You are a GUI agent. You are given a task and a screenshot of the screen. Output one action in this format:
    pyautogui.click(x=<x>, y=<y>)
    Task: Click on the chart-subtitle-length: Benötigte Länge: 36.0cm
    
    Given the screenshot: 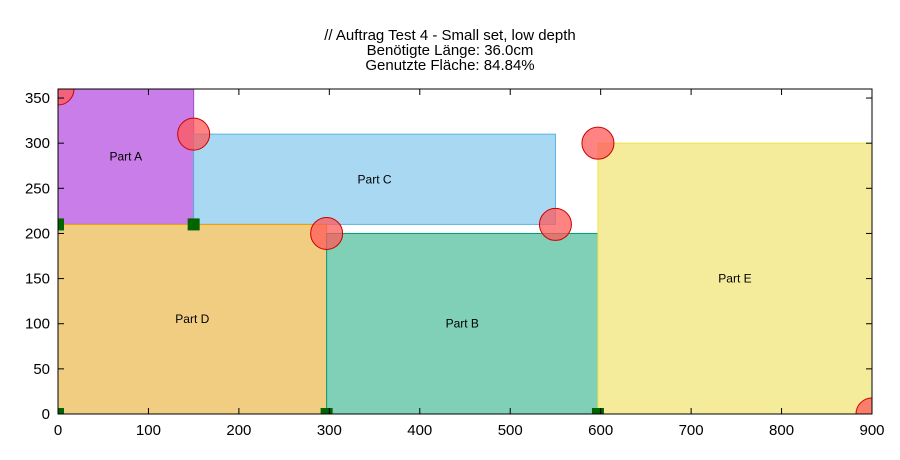 What is the action you would take?
    pyautogui.click(x=450, y=50)
    